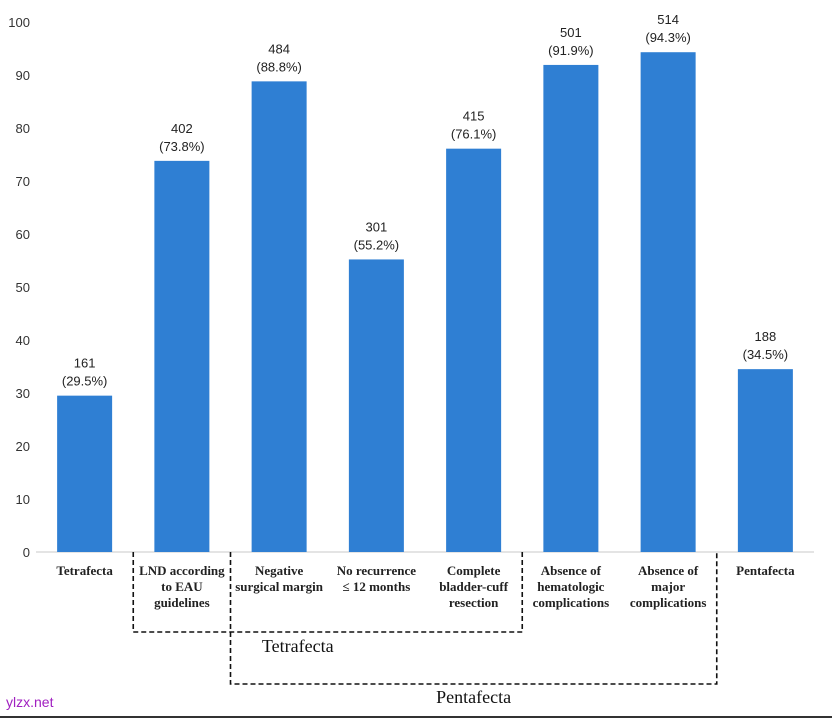 The image size is (832, 718). What do you see at coordinates (473, 697) in the screenshot?
I see `bracket-label: Pentafecta` at bounding box center [473, 697].